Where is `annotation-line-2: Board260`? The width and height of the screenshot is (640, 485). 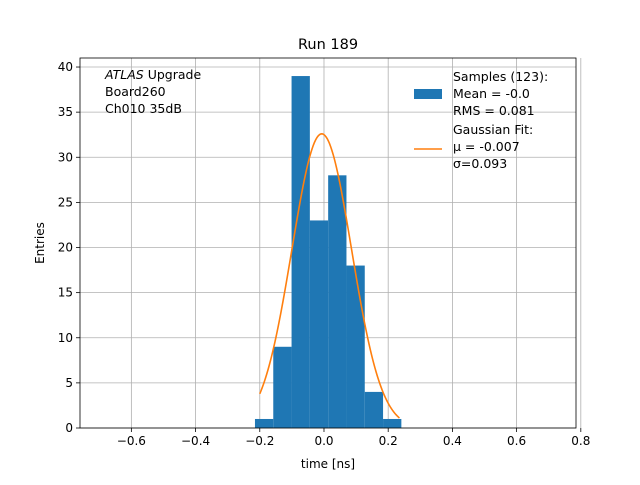 annotation-line-2: Board260 is located at coordinates (135, 91).